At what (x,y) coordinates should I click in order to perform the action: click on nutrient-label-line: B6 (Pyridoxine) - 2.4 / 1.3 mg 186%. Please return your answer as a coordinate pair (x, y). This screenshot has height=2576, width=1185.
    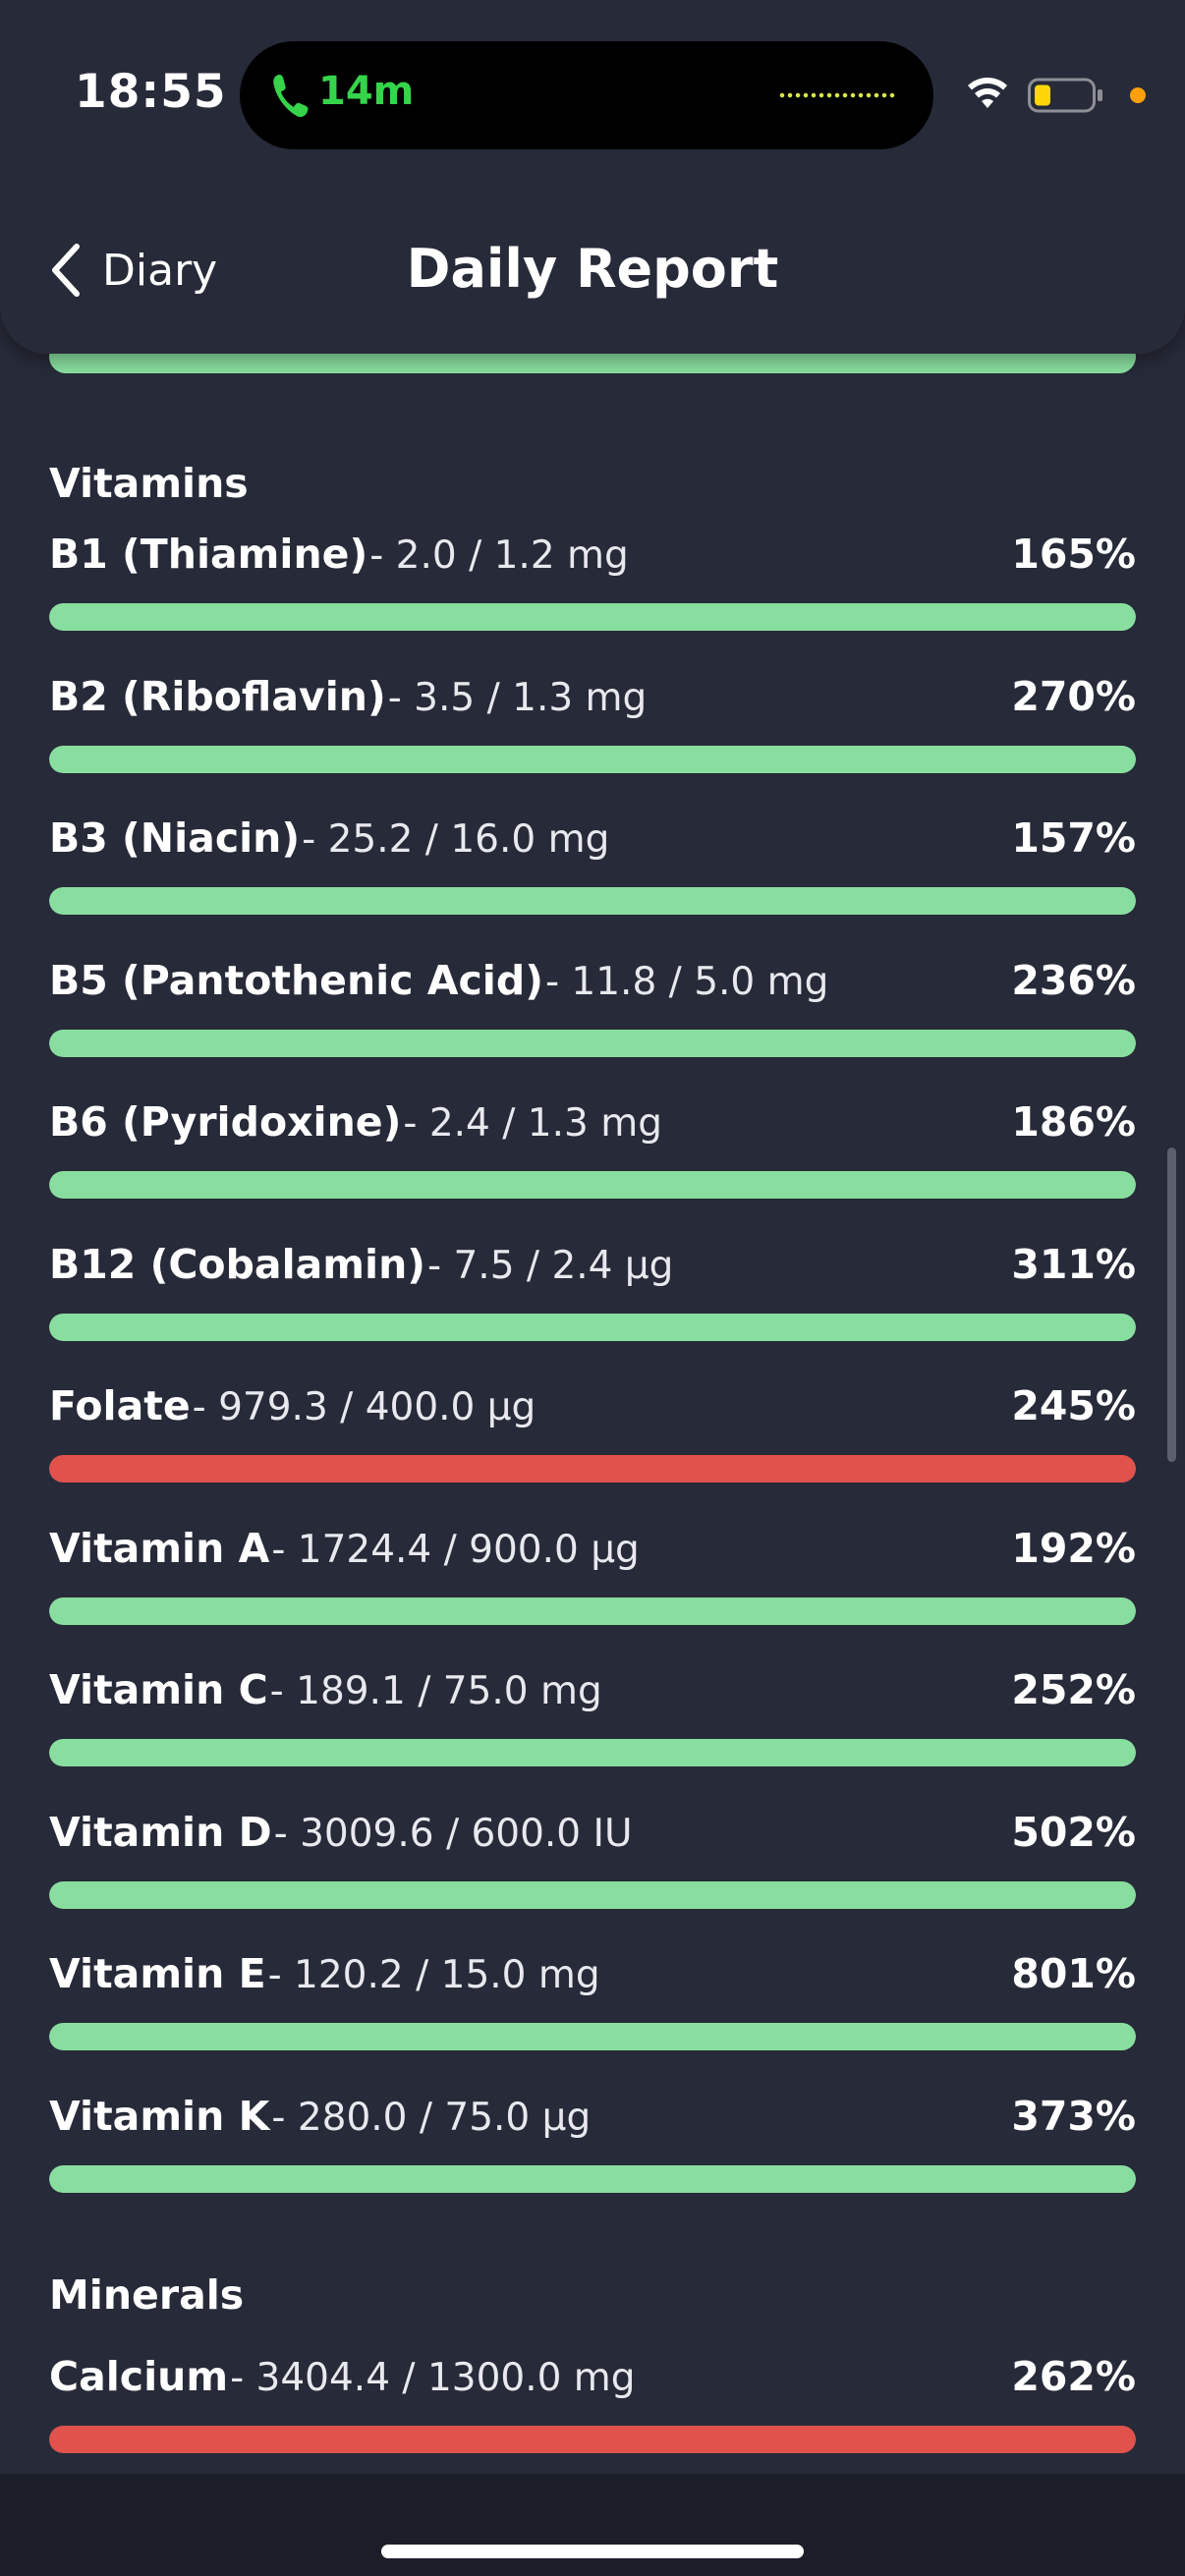
    Looking at the image, I should click on (592, 1125).